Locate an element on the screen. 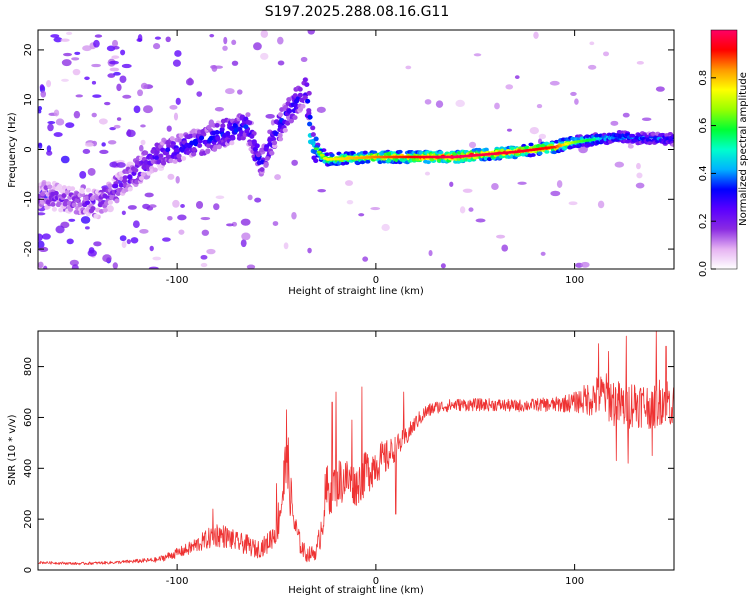 The height and width of the screenshot is (600, 750). x-tick-label: 100 is located at coordinates (574, 280).